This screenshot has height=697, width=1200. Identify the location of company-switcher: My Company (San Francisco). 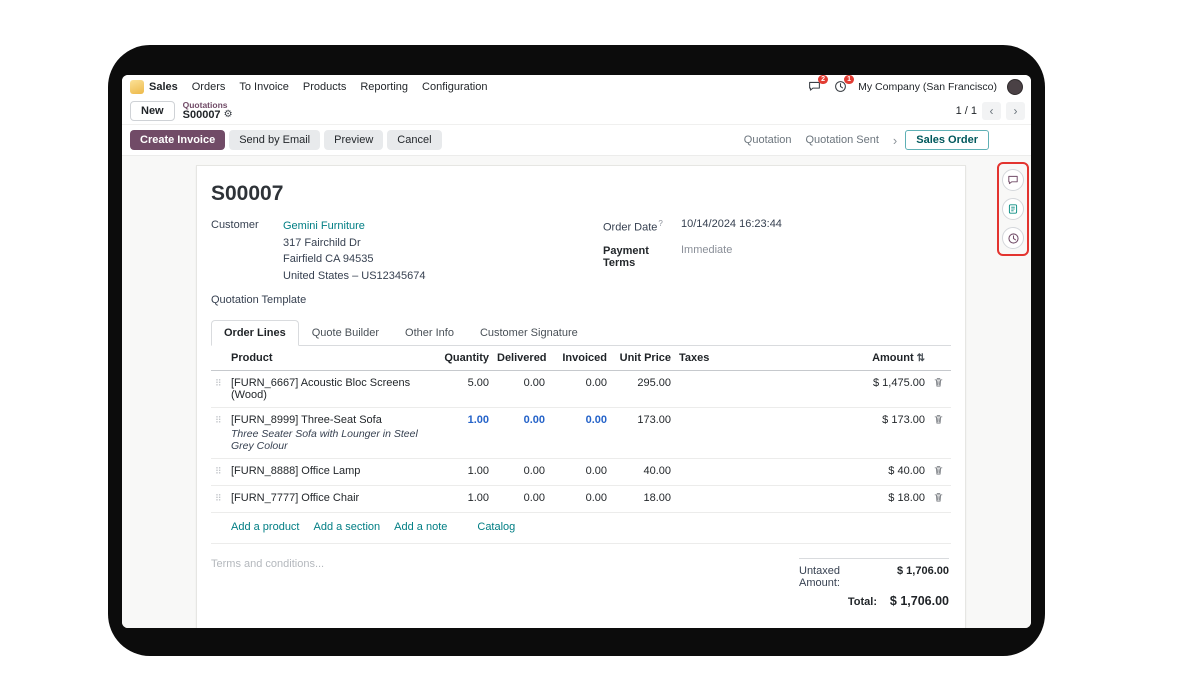
(927, 86).